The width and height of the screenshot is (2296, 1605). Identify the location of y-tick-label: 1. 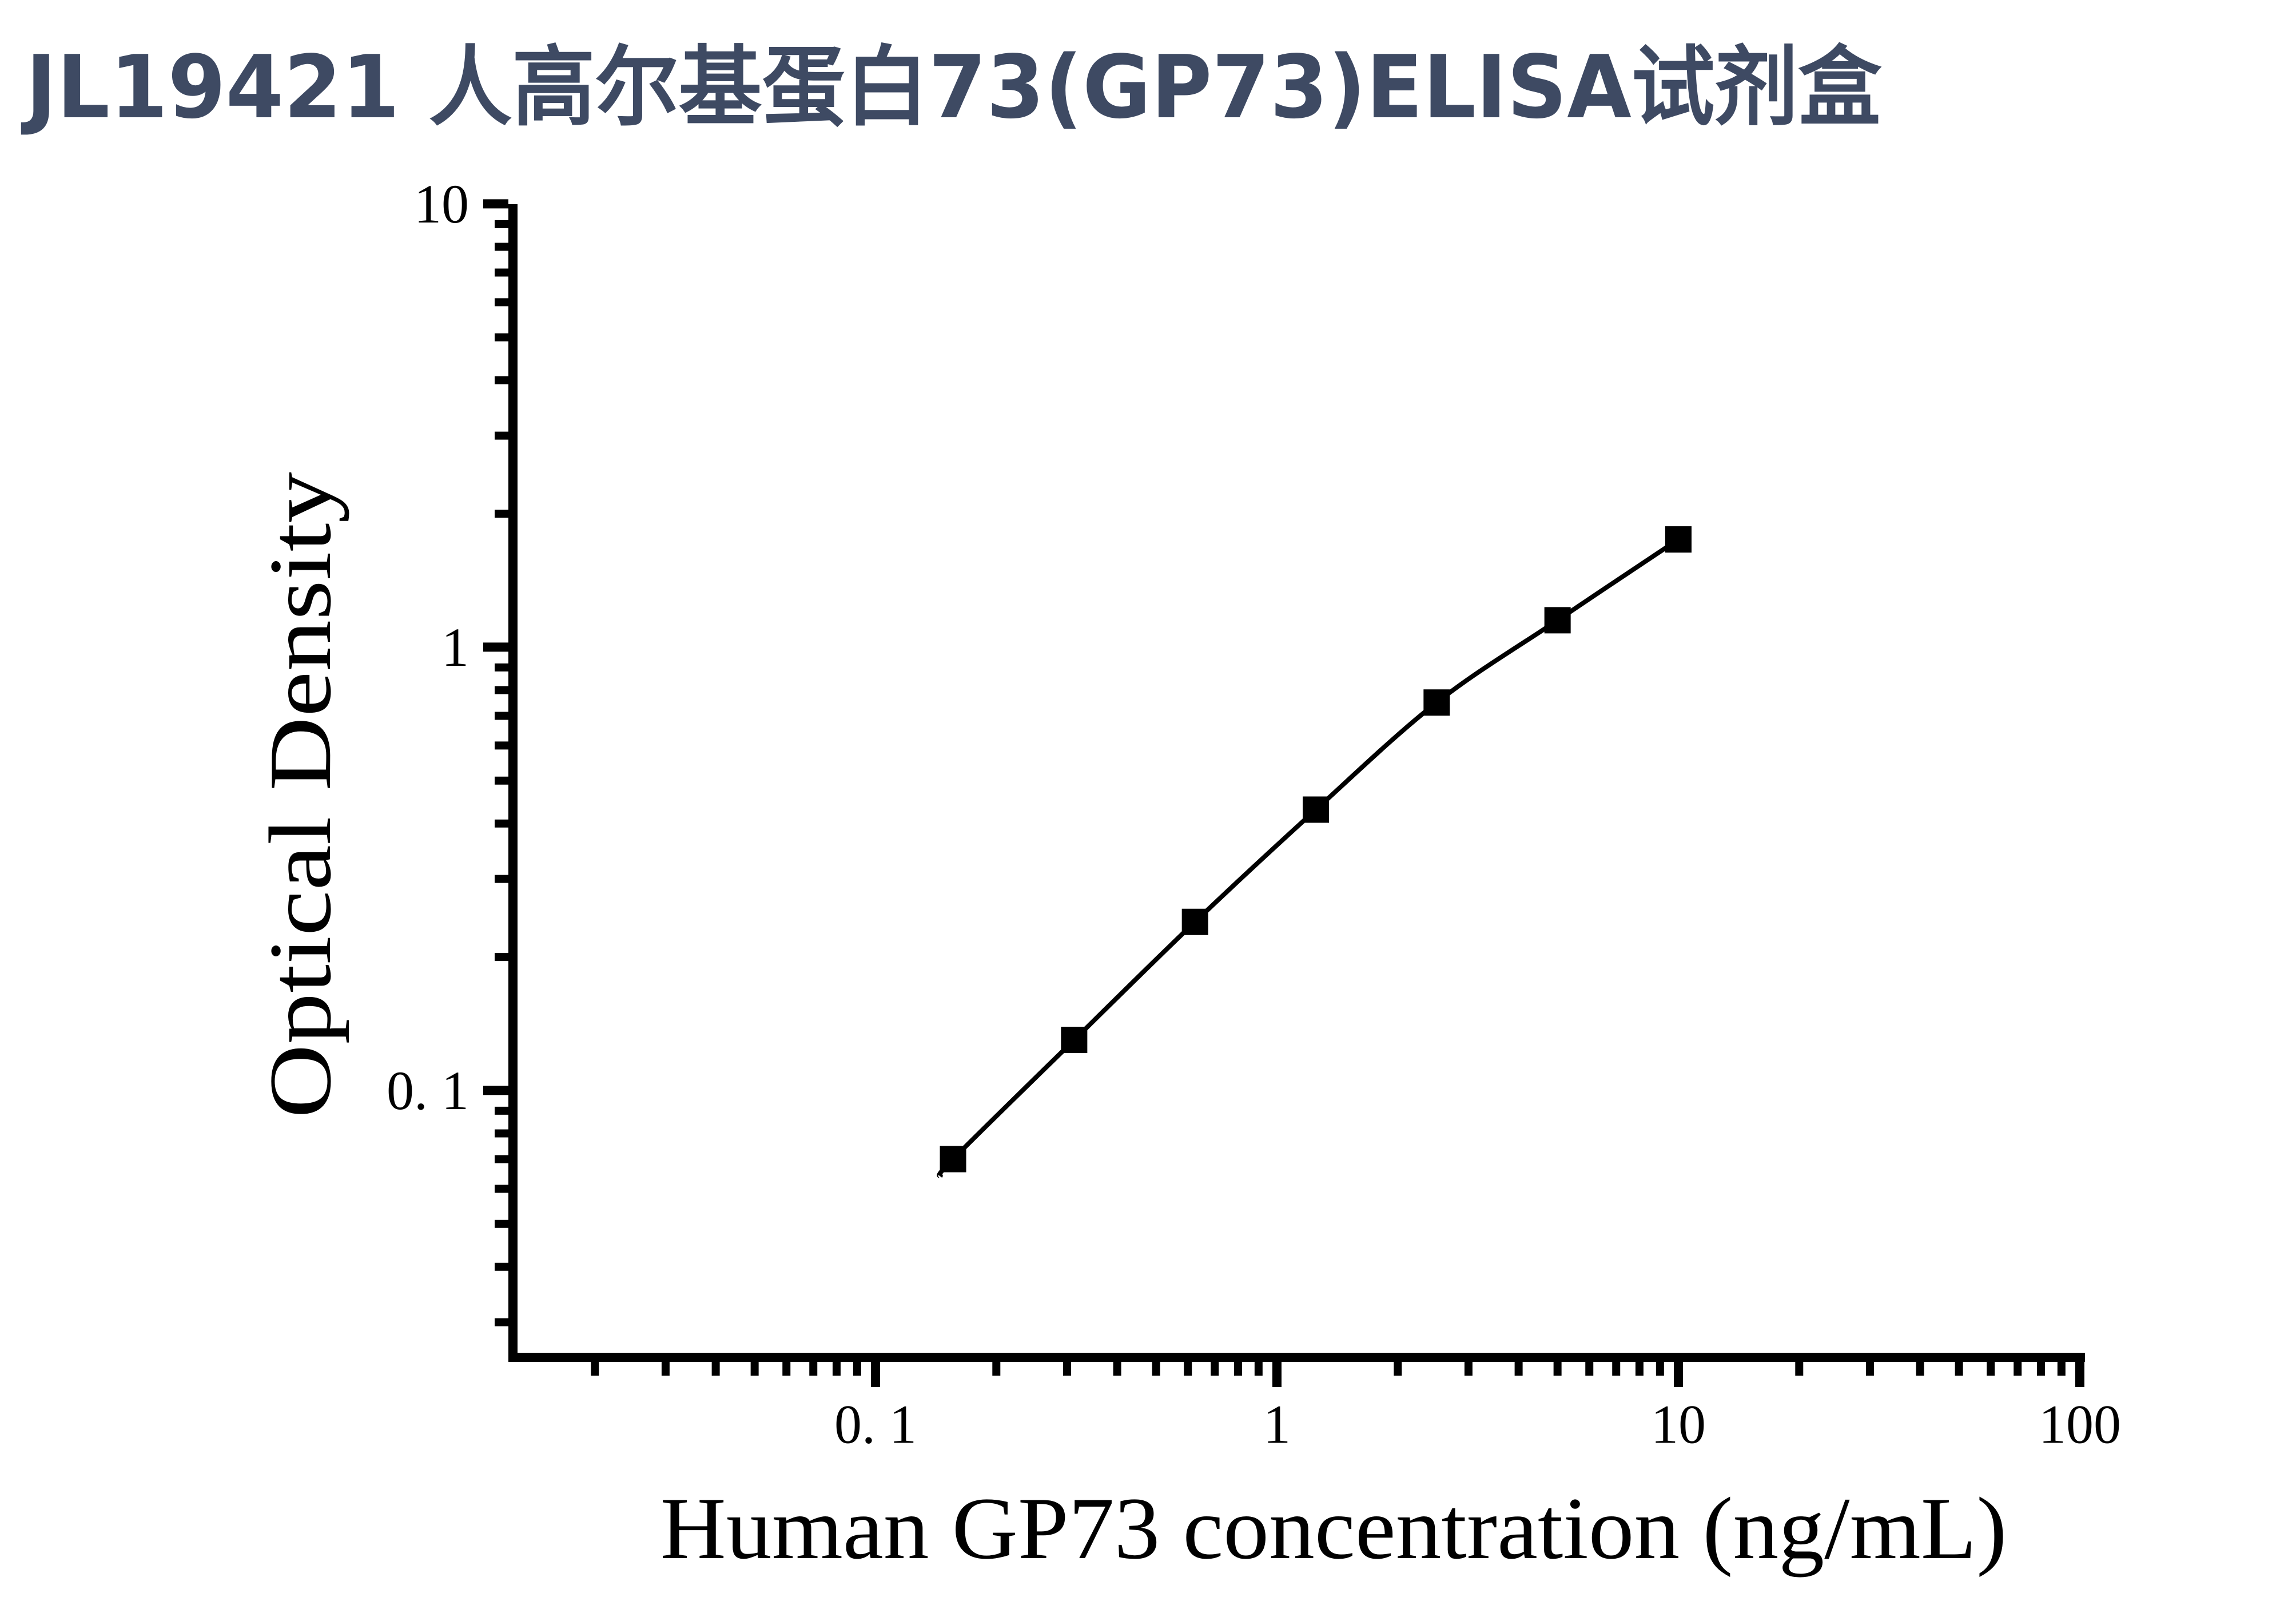
(455, 647).